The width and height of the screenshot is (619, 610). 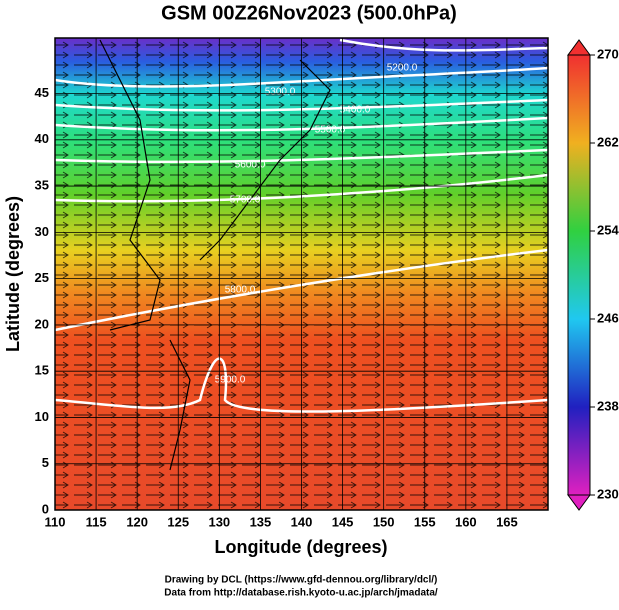 What do you see at coordinates (42, 138) in the screenshot?
I see `y-tick-label: 40` at bounding box center [42, 138].